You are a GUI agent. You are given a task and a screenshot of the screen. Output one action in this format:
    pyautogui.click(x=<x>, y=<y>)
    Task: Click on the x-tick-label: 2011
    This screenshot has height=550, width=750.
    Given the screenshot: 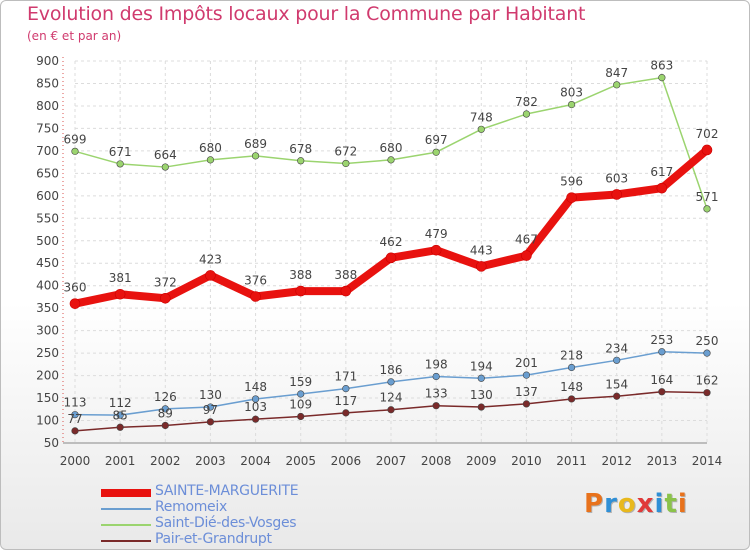 What is the action you would take?
    pyautogui.click(x=571, y=461)
    